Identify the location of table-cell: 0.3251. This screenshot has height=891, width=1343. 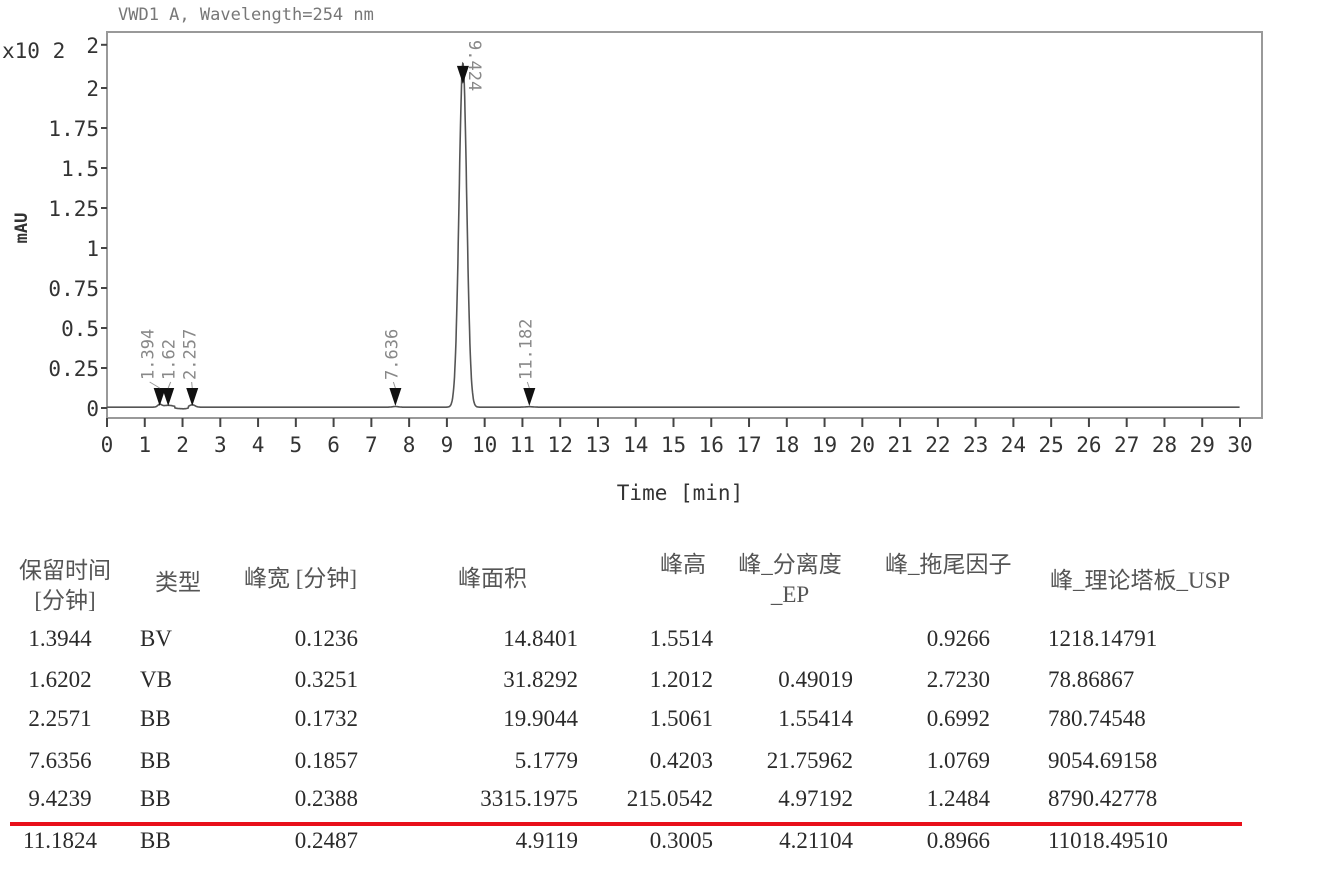
(326, 679).